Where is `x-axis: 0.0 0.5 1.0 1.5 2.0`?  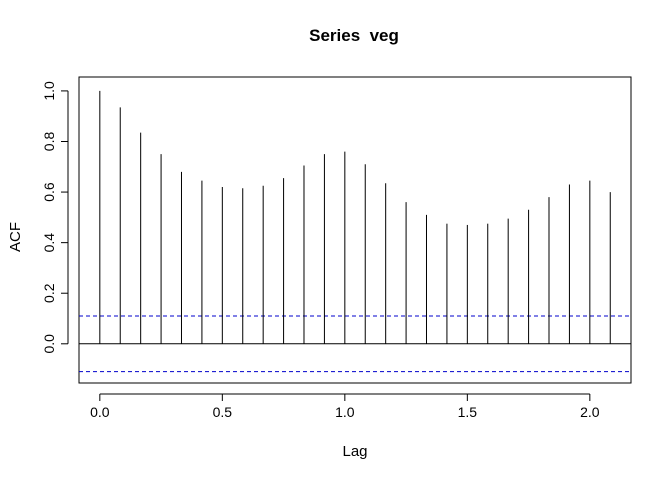
x-axis: 0.0 0.5 1.0 1.5 2.0 is located at coordinates (345, 406).